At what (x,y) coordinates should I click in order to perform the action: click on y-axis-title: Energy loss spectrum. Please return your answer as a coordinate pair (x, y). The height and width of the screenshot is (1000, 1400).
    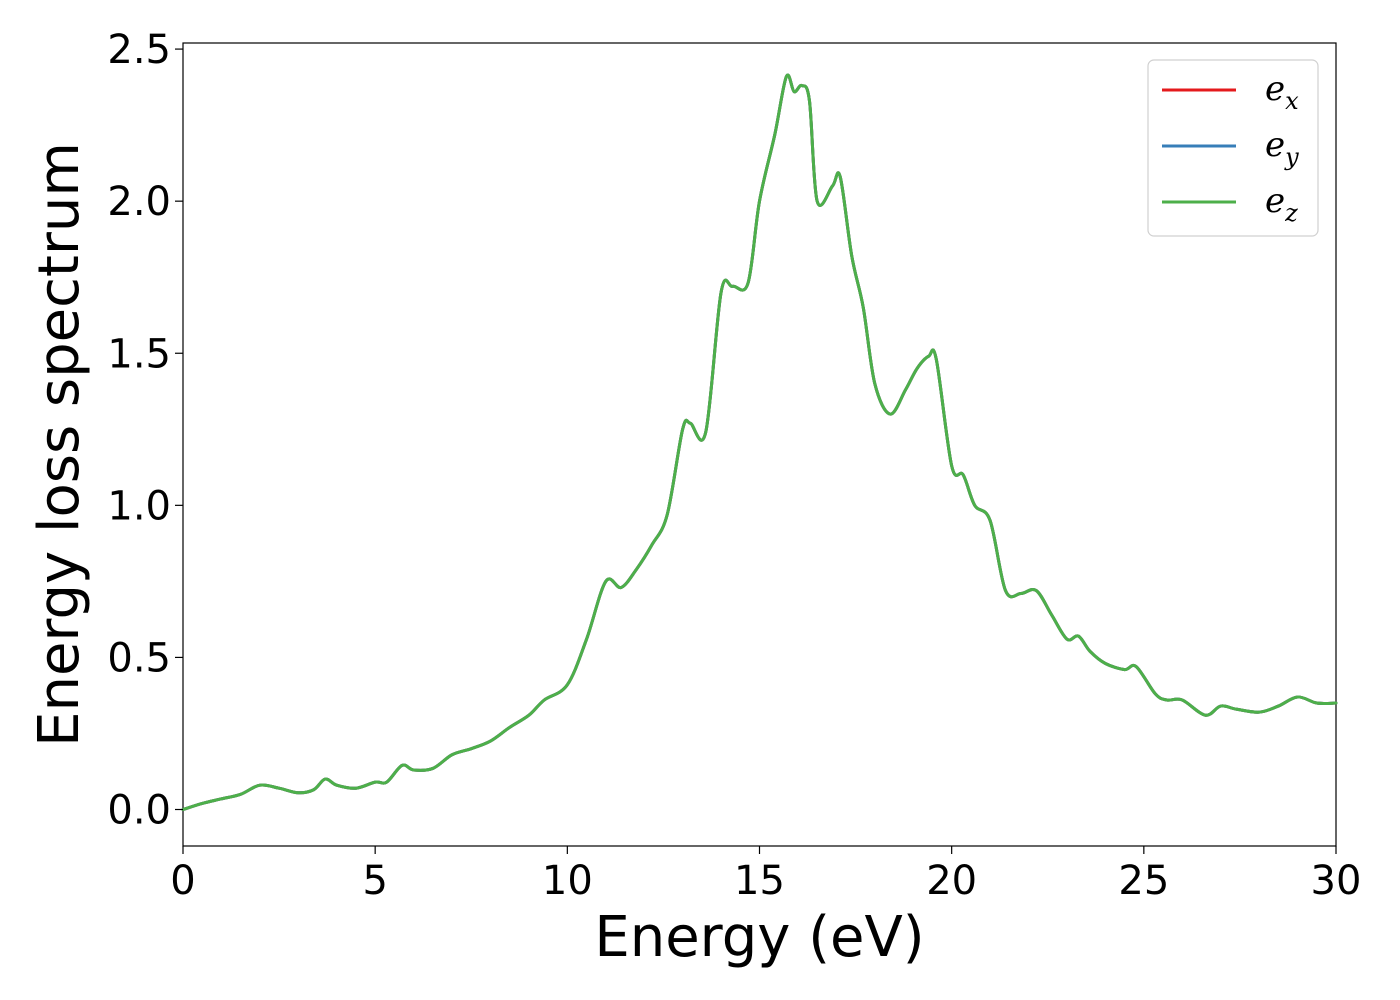
    Looking at the image, I should click on (59, 444).